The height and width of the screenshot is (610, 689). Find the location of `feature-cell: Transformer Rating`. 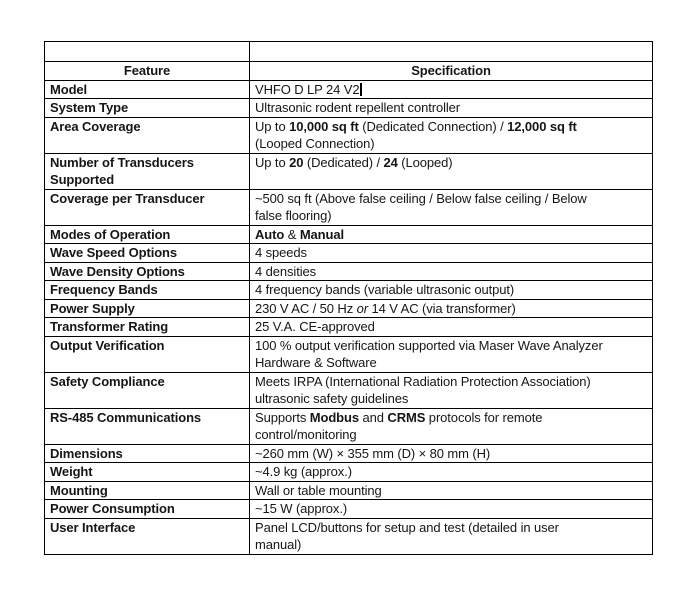

feature-cell: Transformer Rating is located at coordinates (147, 327).